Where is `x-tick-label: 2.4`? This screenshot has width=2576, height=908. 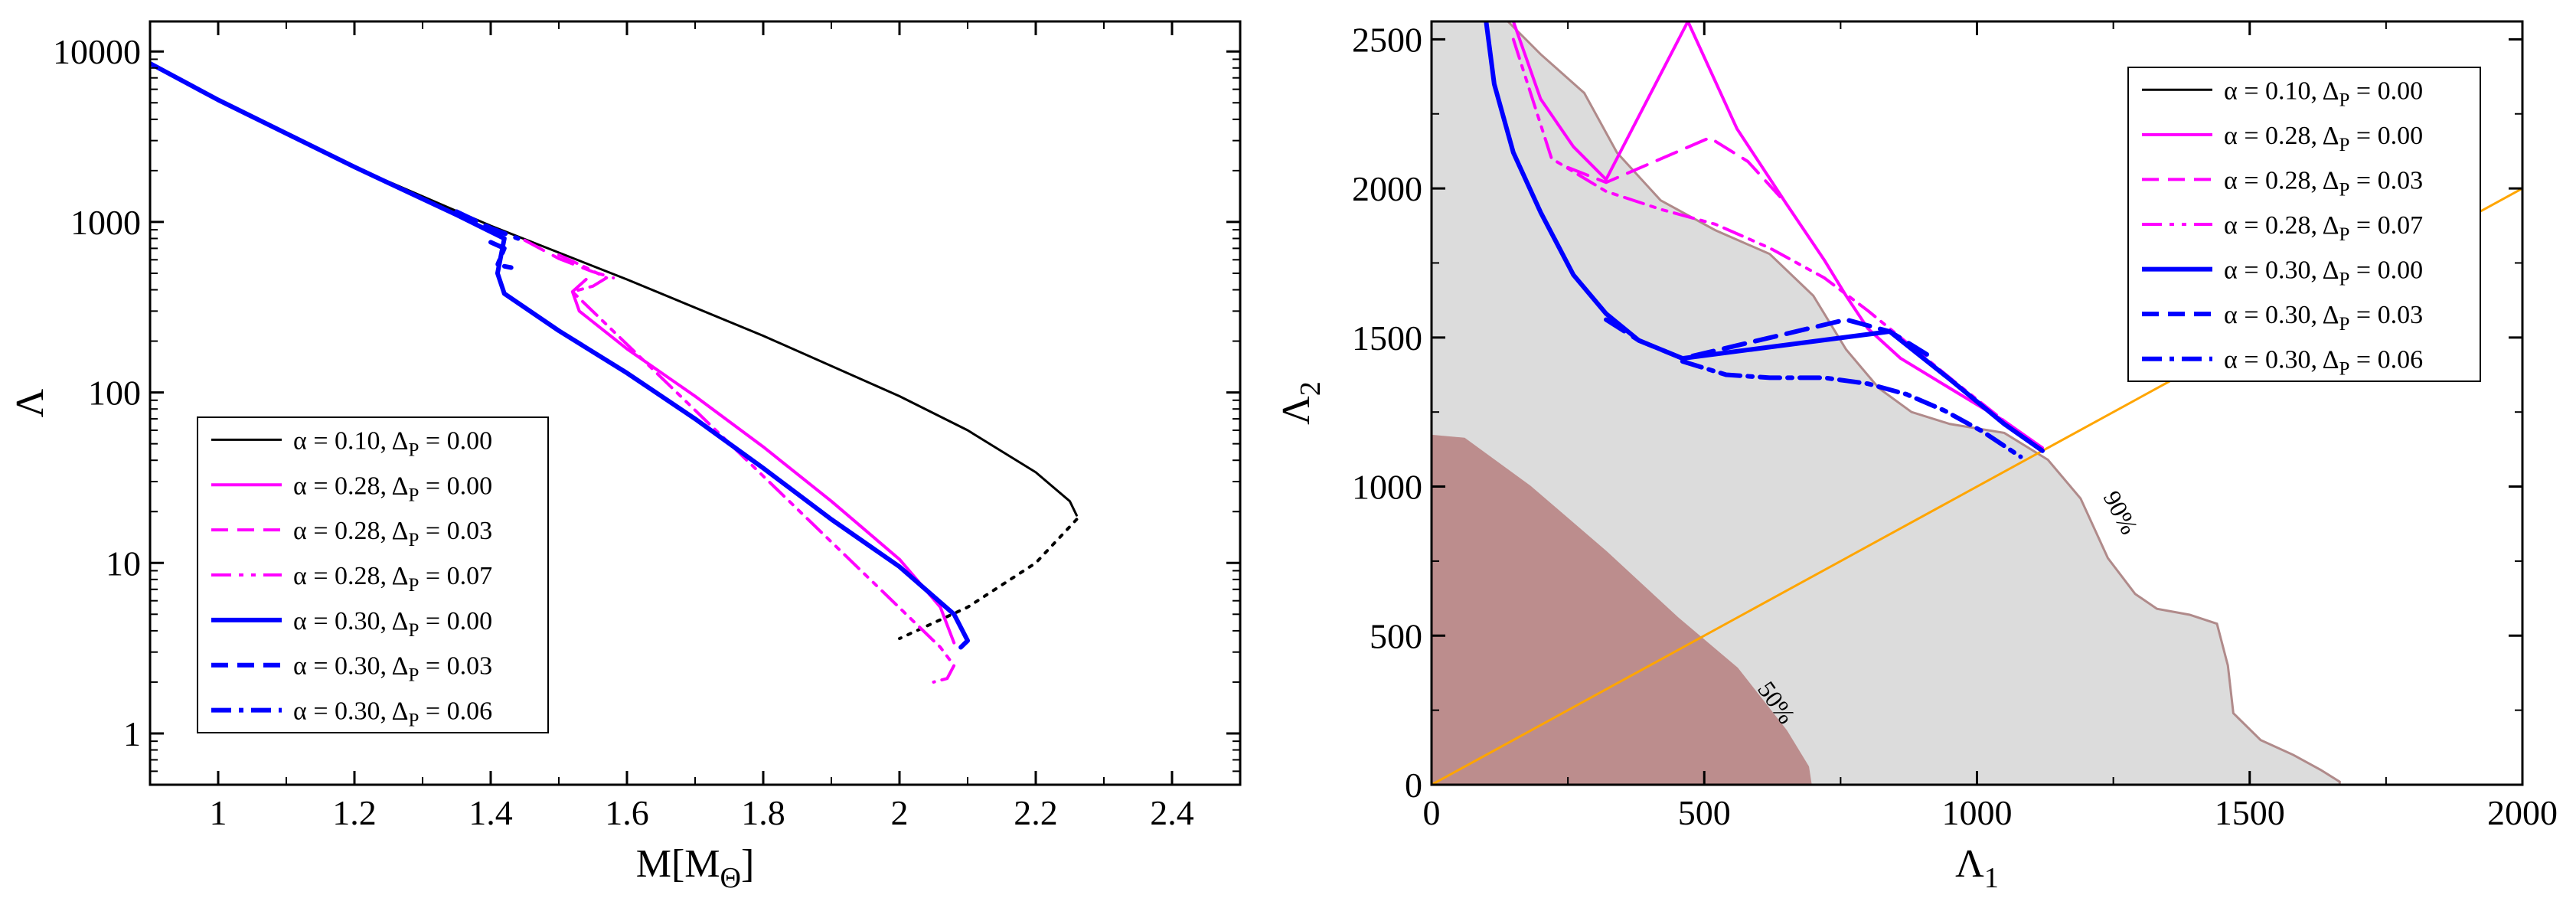
x-tick-label: 2.4 is located at coordinates (1172, 812).